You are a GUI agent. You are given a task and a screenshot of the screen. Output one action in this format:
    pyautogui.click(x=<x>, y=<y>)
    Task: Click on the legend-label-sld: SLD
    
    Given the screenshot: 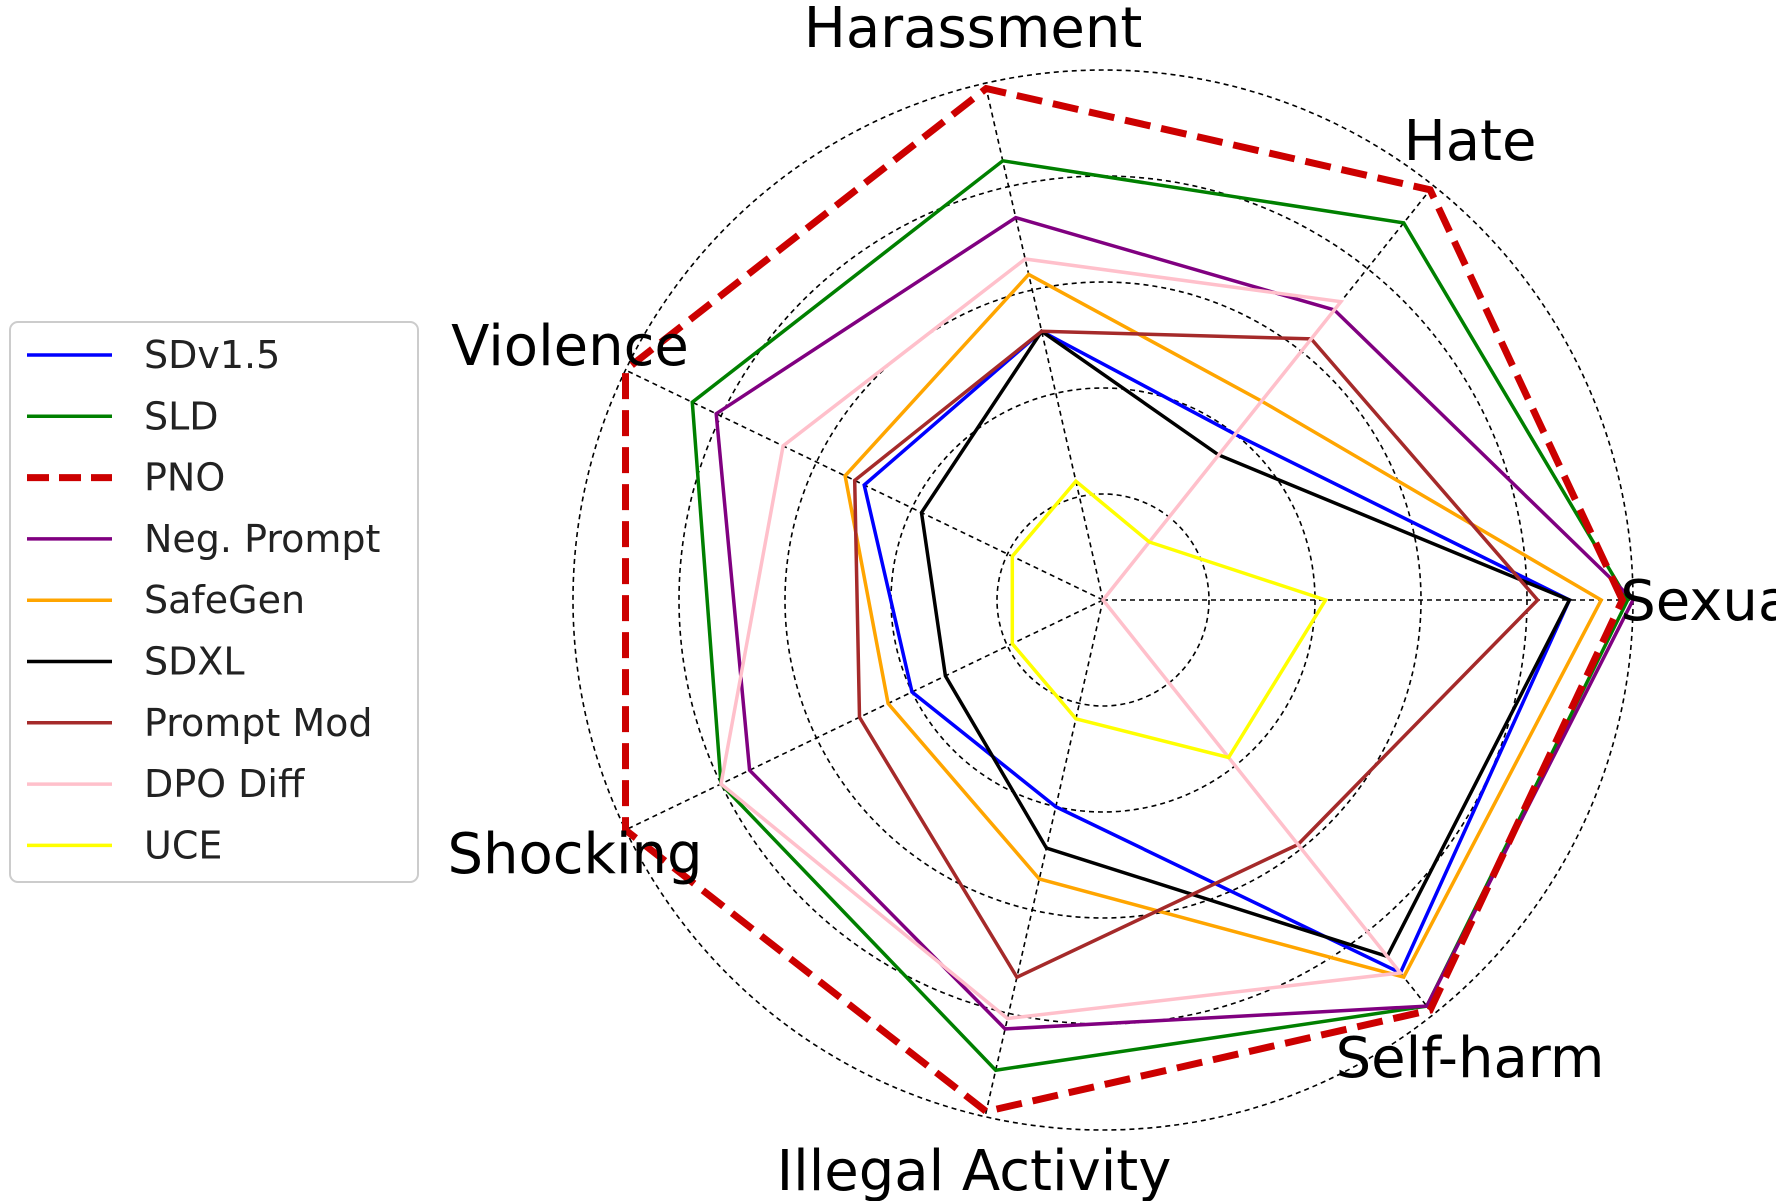 What is the action you would take?
    pyautogui.click(x=181, y=416)
    